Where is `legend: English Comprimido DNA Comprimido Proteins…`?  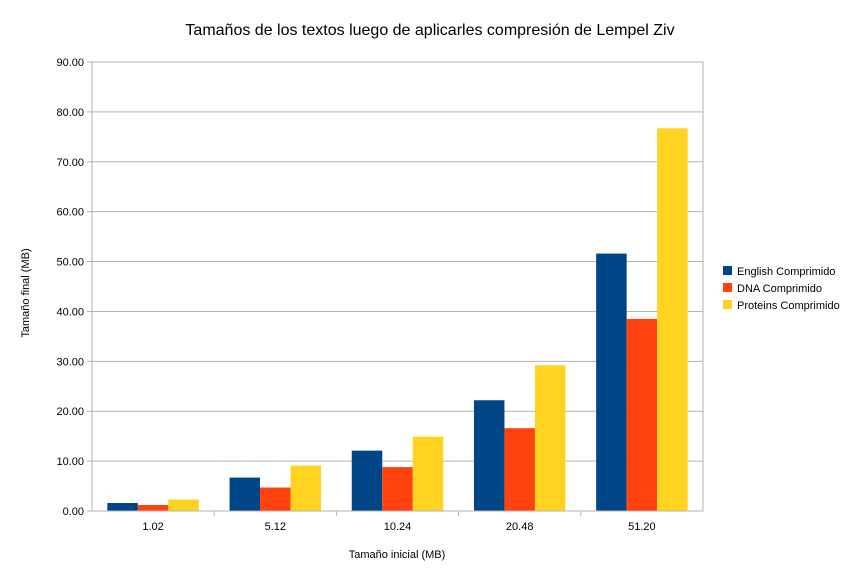 legend: English Comprimido DNA Comprimido Proteins… is located at coordinates (781, 289).